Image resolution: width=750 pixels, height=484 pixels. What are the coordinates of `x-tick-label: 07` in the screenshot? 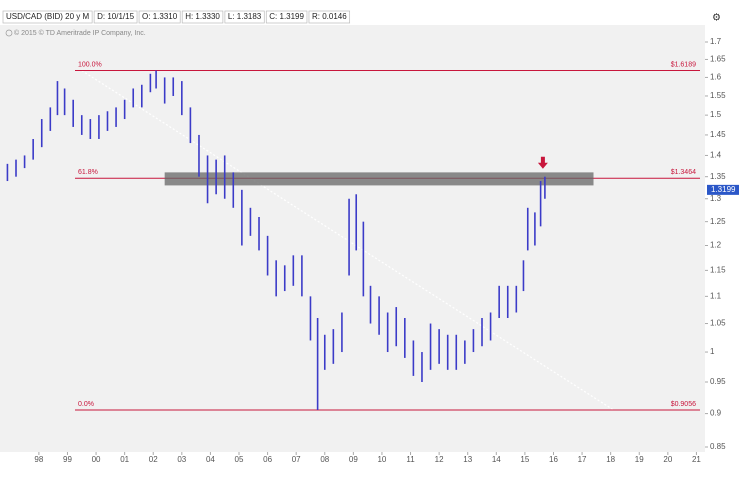 It's located at (296, 459).